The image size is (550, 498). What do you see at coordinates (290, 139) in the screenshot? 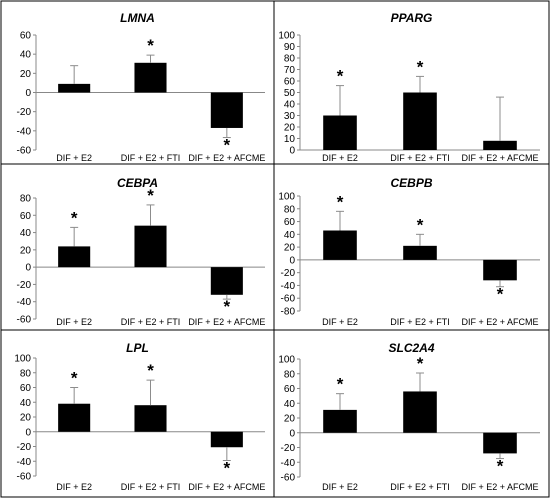
I see `chart-1-y-tick-label-1: 10` at bounding box center [290, 139].